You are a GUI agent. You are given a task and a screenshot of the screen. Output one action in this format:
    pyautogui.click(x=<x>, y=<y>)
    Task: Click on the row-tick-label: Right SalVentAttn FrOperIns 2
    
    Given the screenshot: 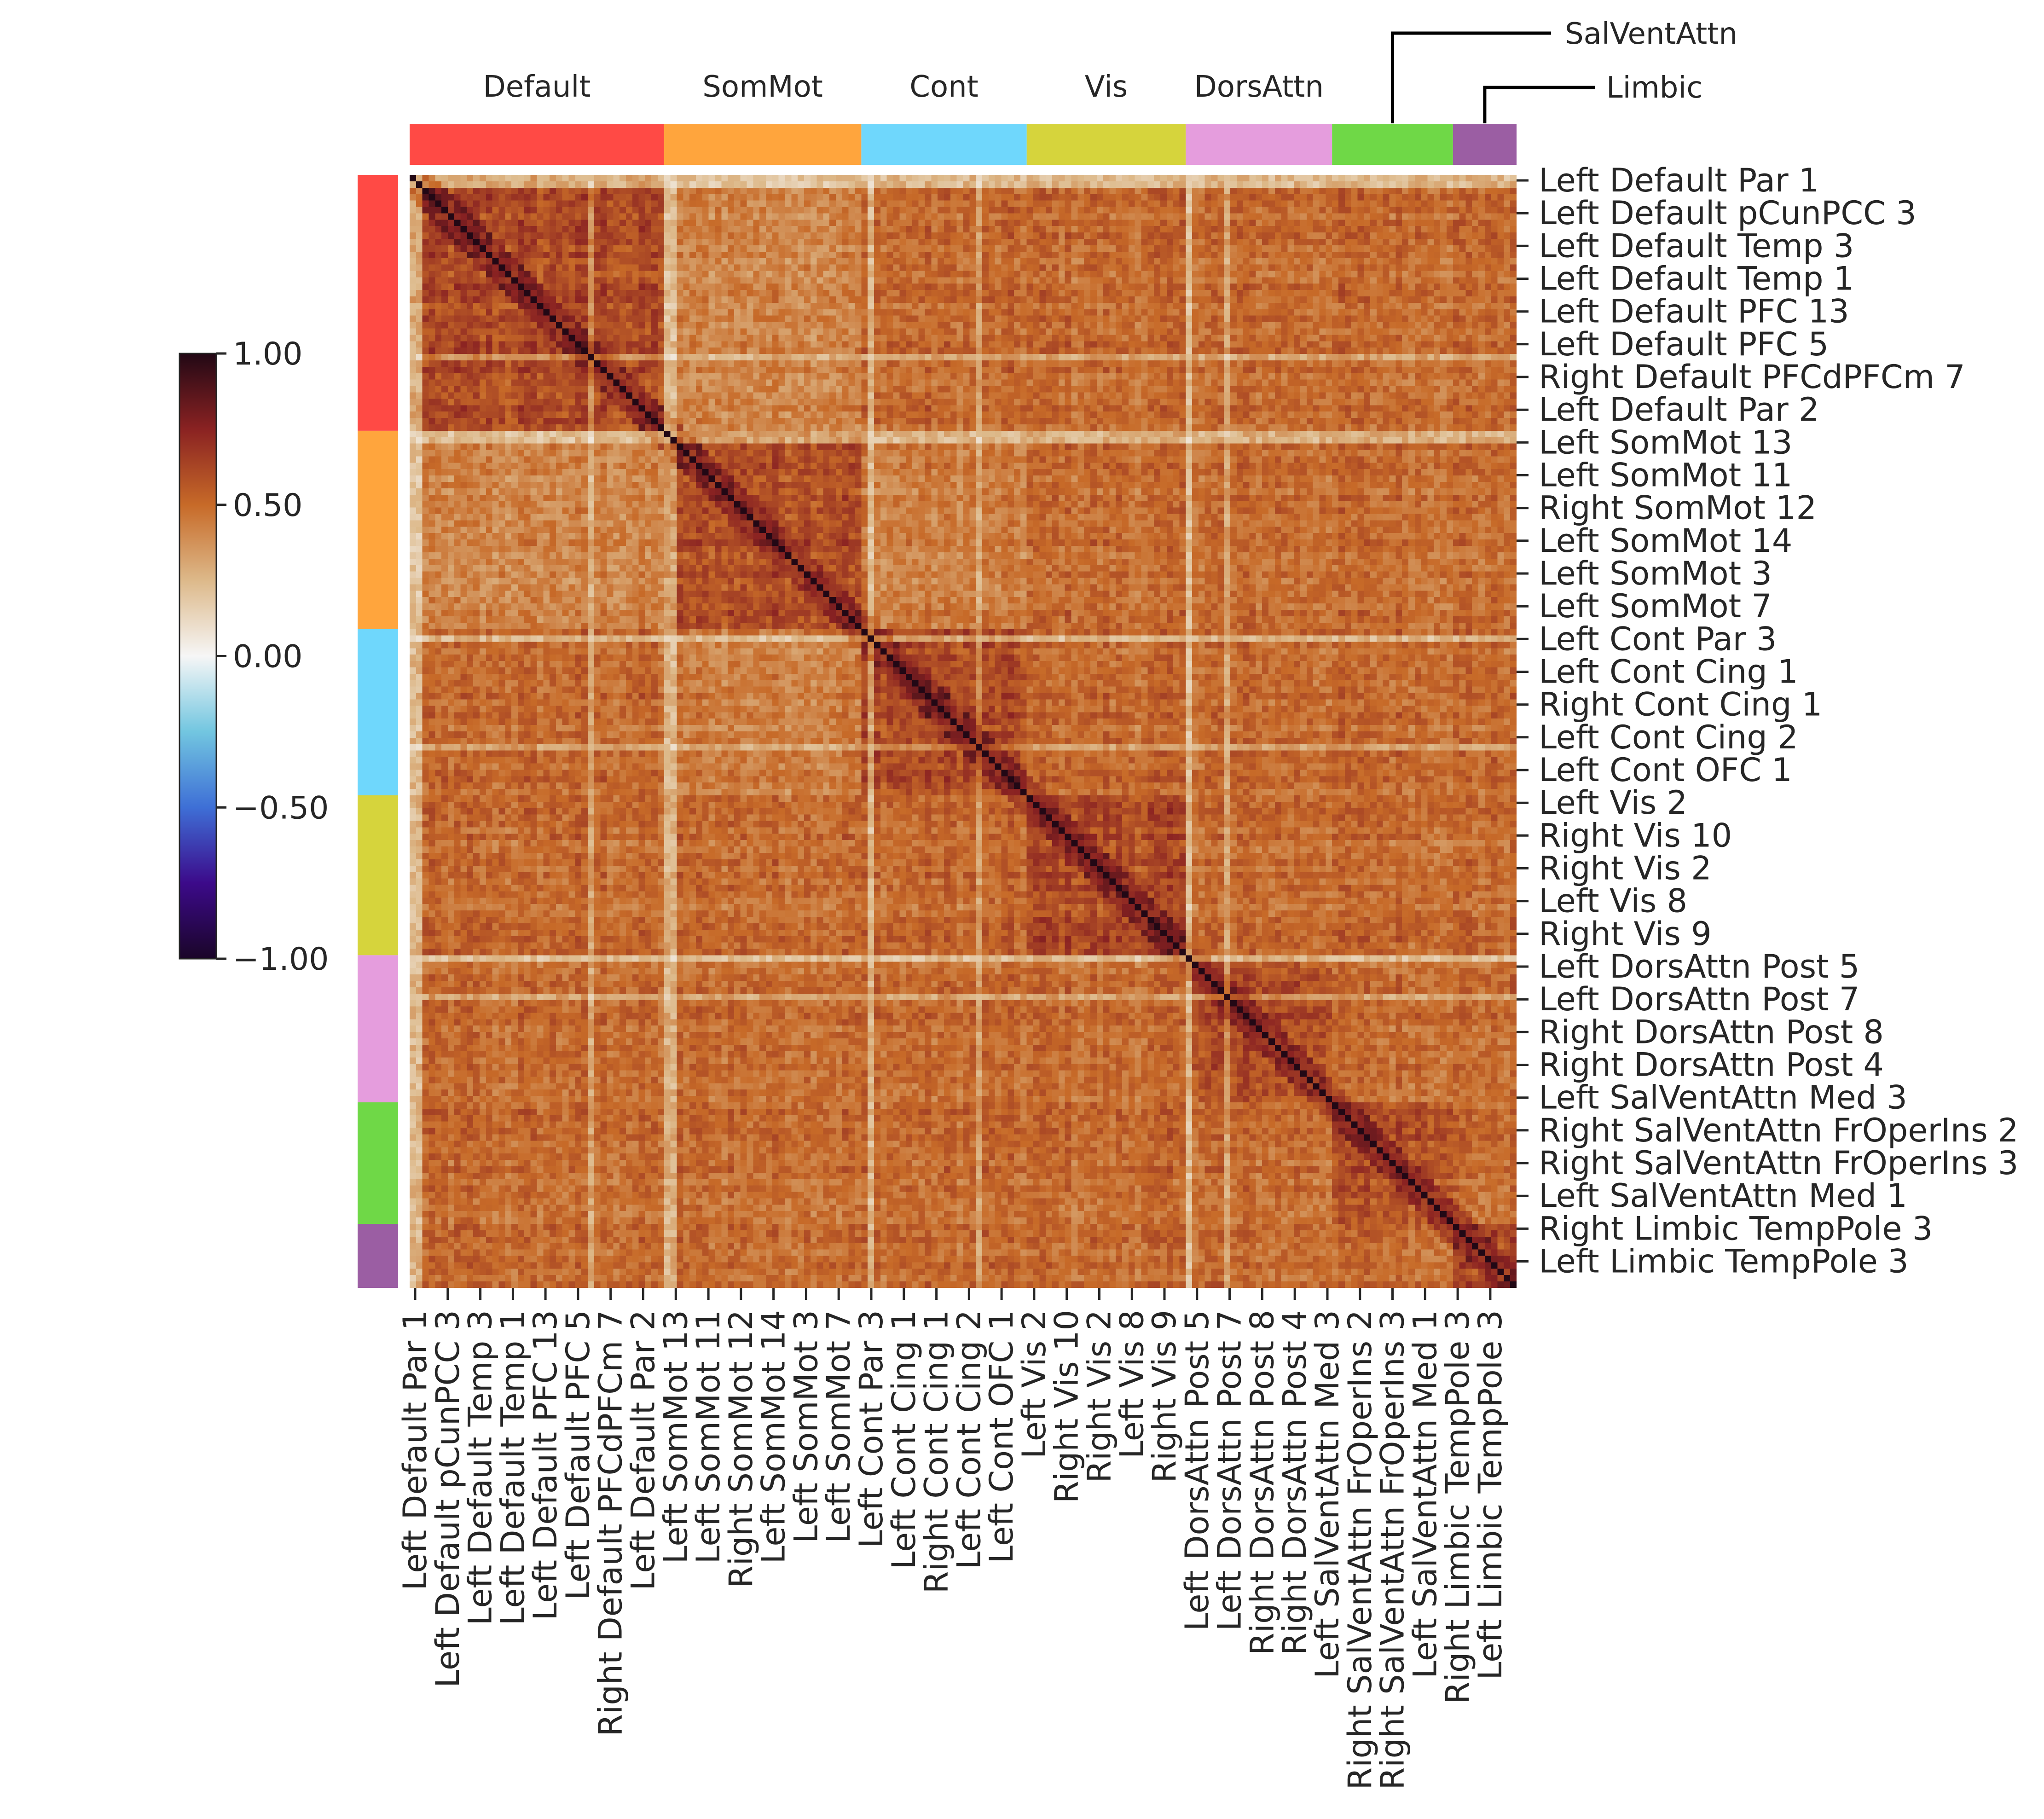 What is the action you would take?
    pyautogui.click(x=1778, y=1131)
    